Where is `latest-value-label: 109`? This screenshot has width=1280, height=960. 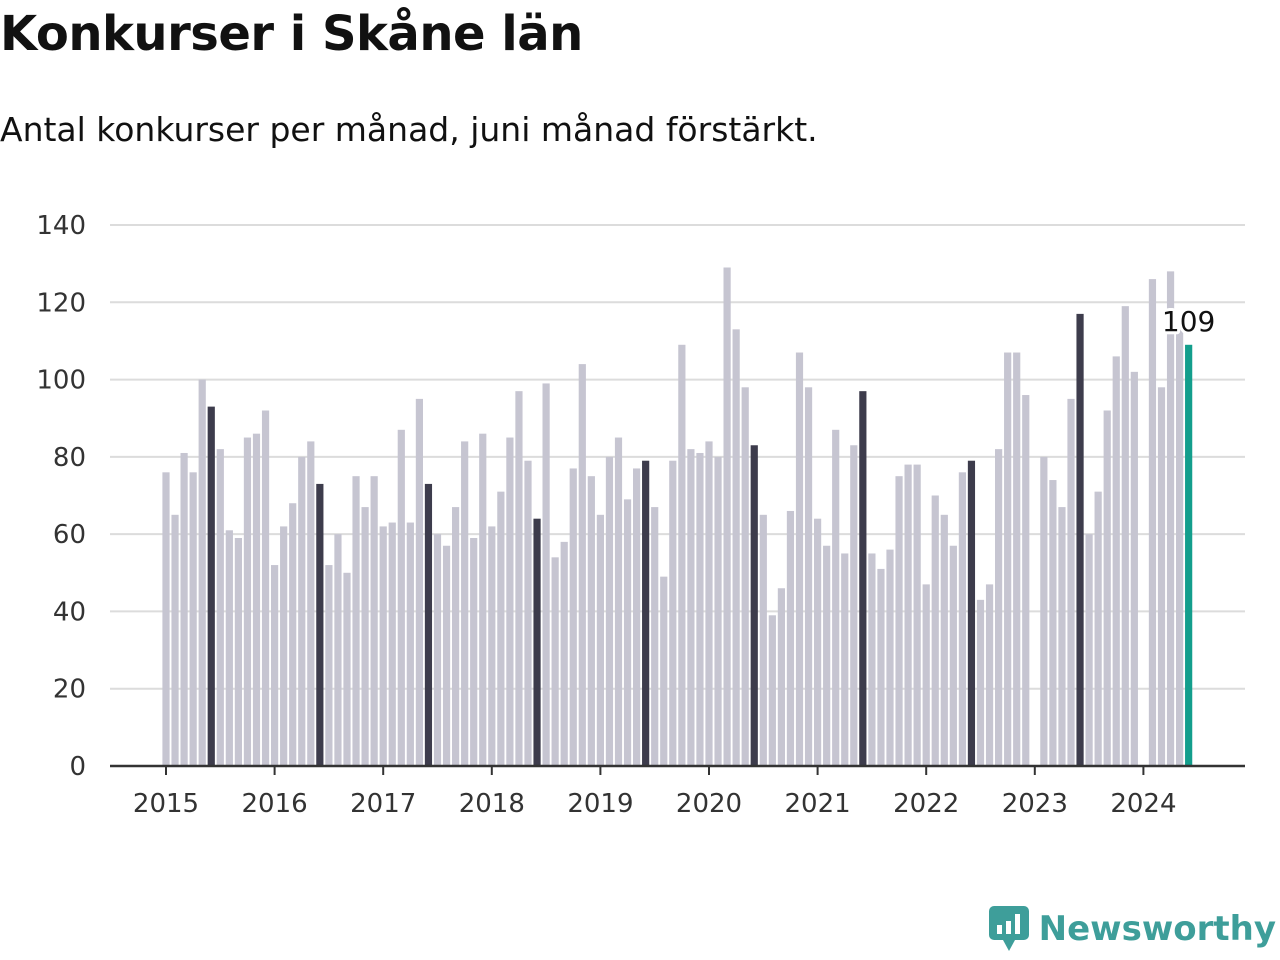
latest-value-label: 109 is located at coordinates (1188, 321).